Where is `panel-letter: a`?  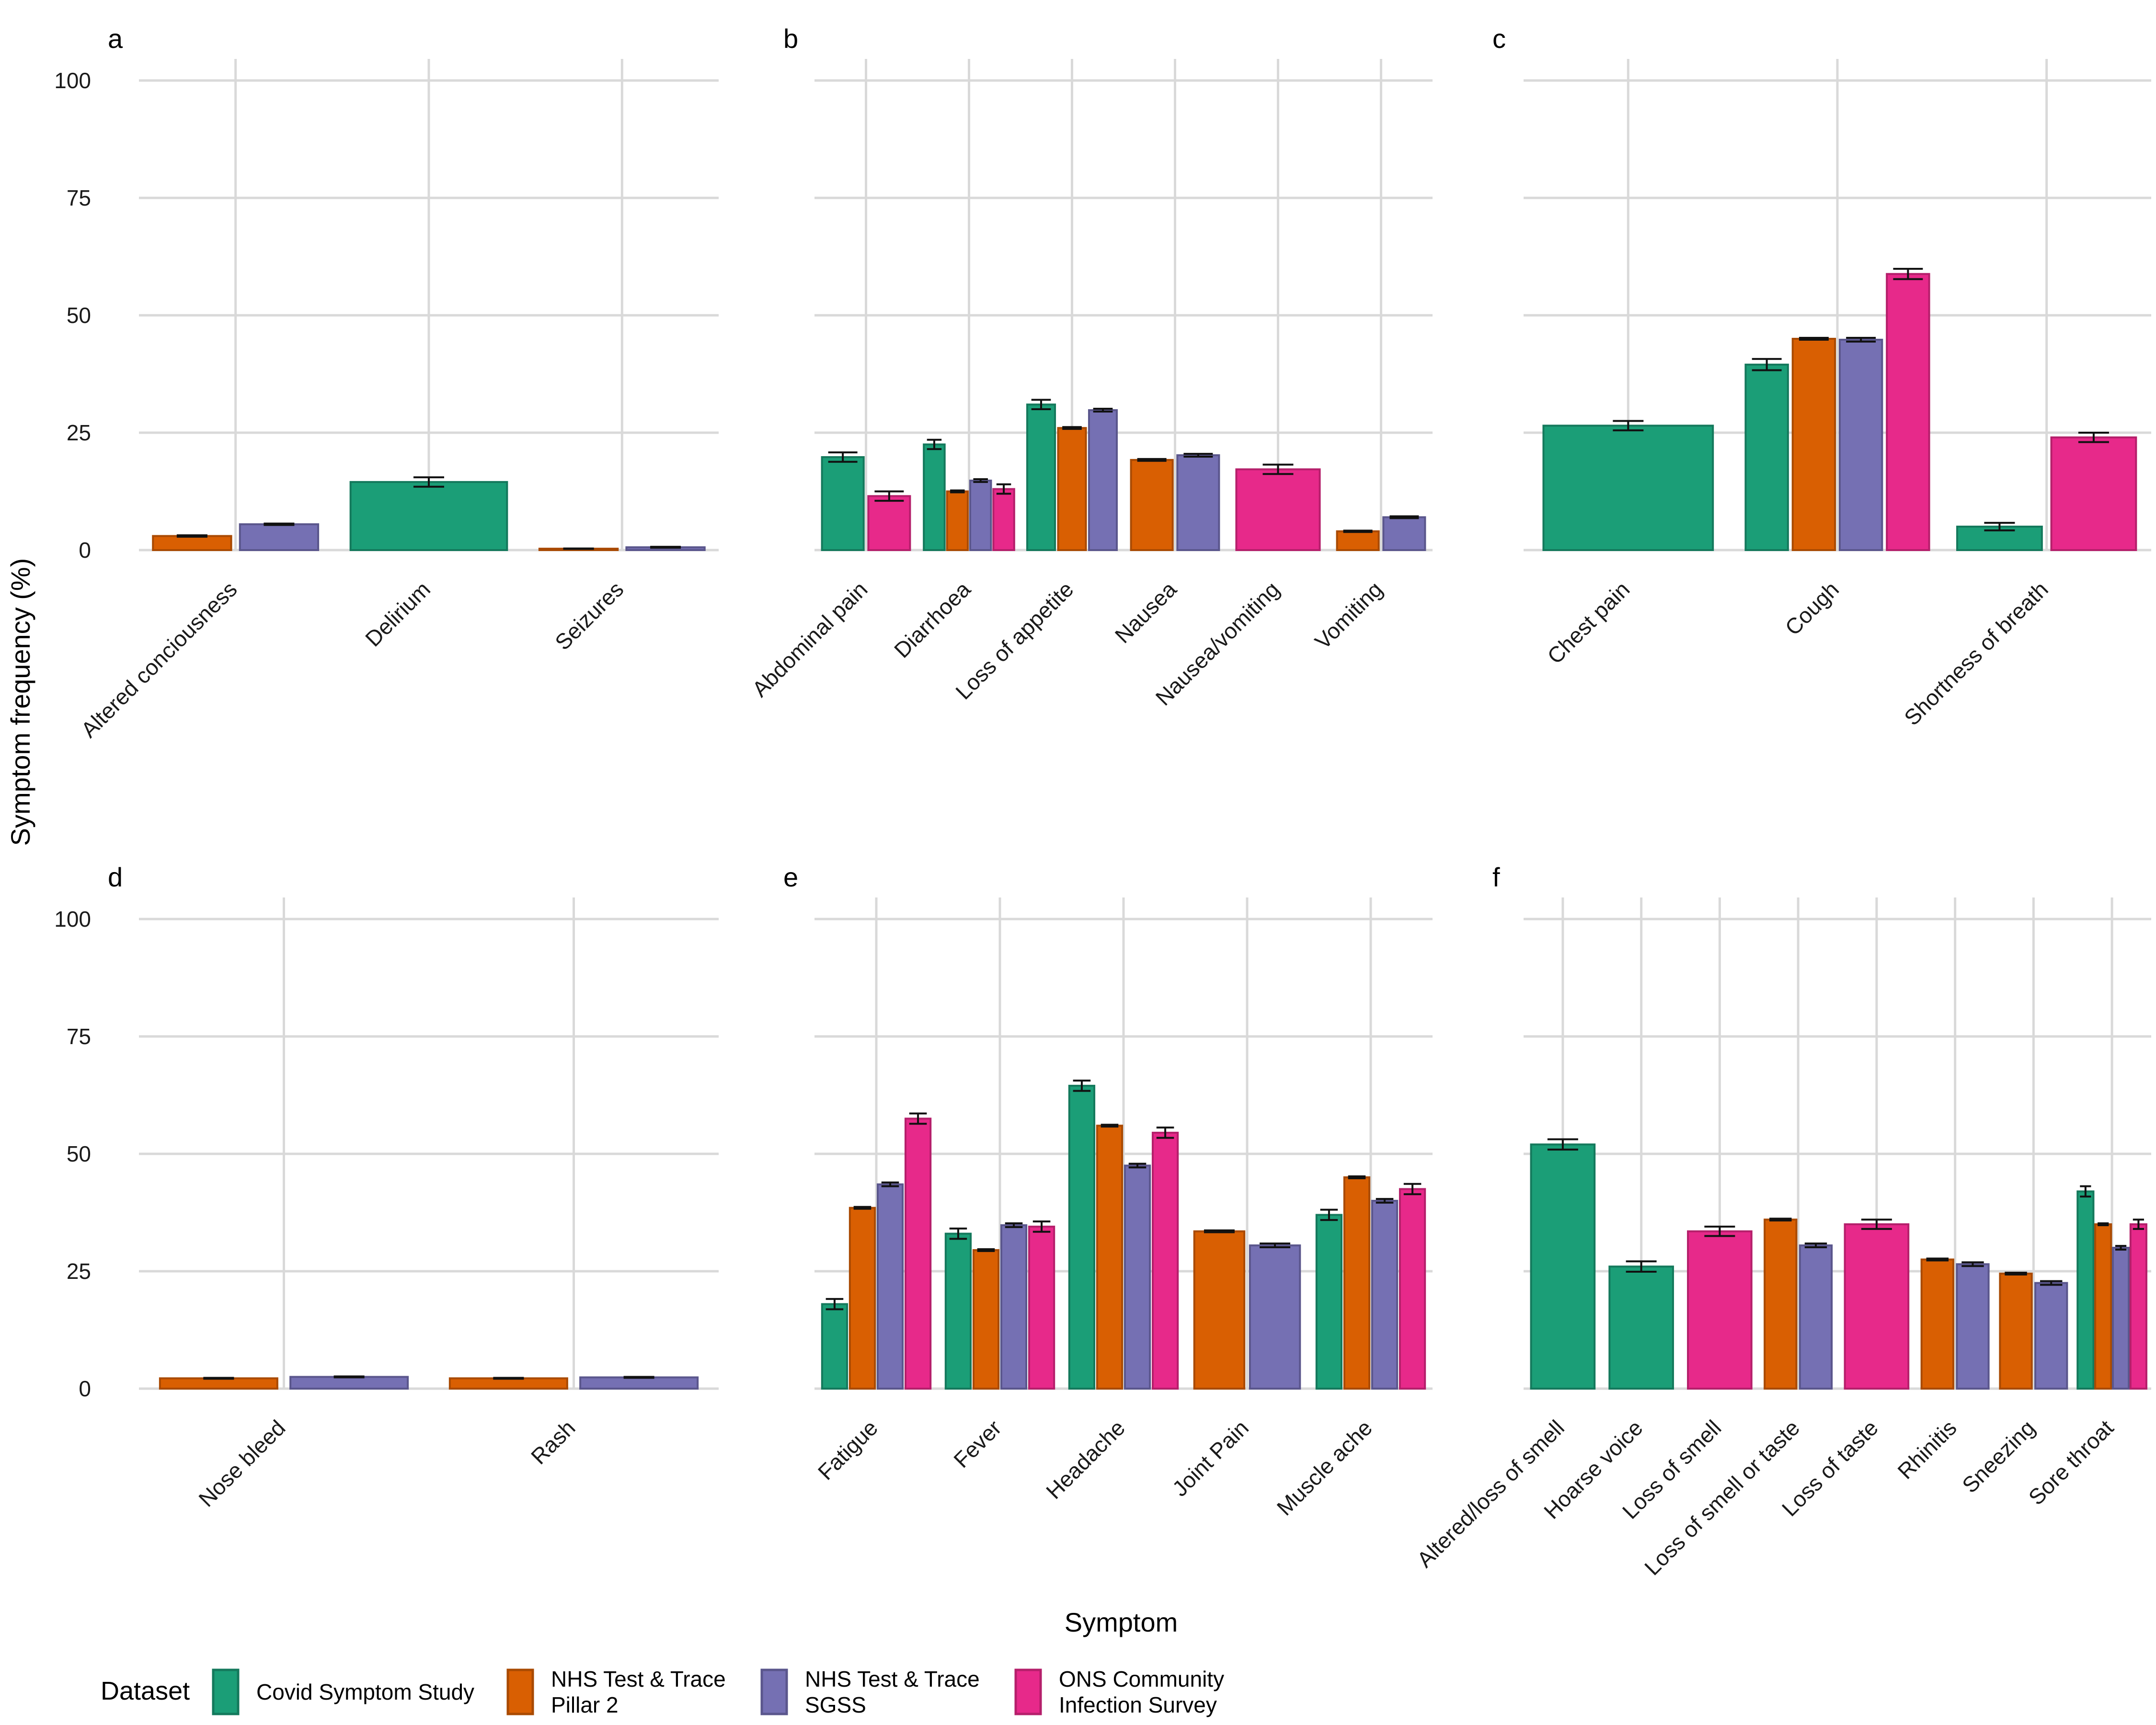
panel-letter: a is located at coordinates (115, 38).